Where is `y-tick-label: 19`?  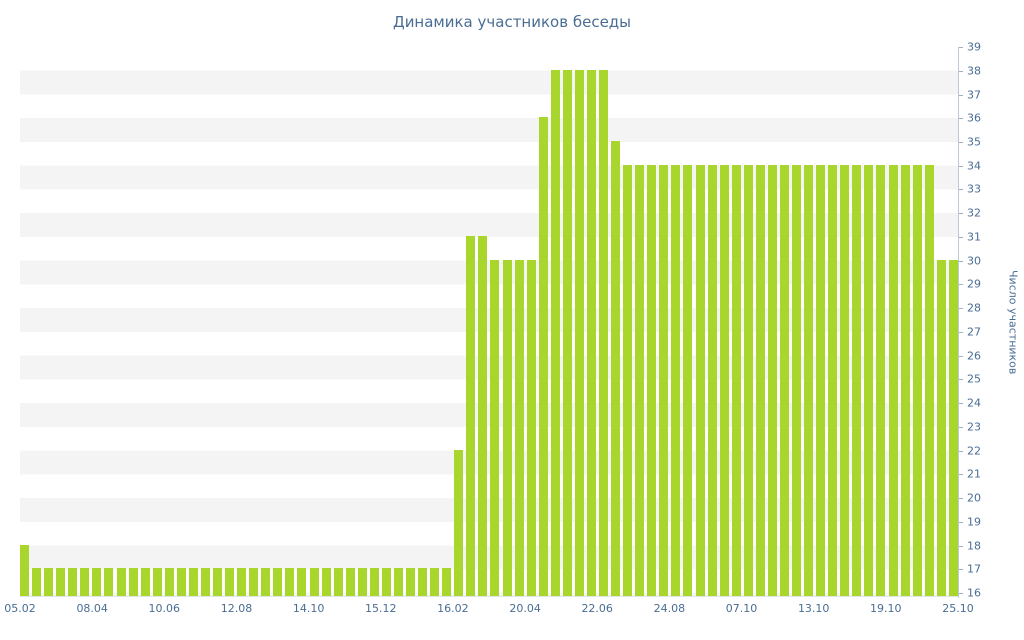
y-tick-label: 19 is located at coordinates (974, 522).